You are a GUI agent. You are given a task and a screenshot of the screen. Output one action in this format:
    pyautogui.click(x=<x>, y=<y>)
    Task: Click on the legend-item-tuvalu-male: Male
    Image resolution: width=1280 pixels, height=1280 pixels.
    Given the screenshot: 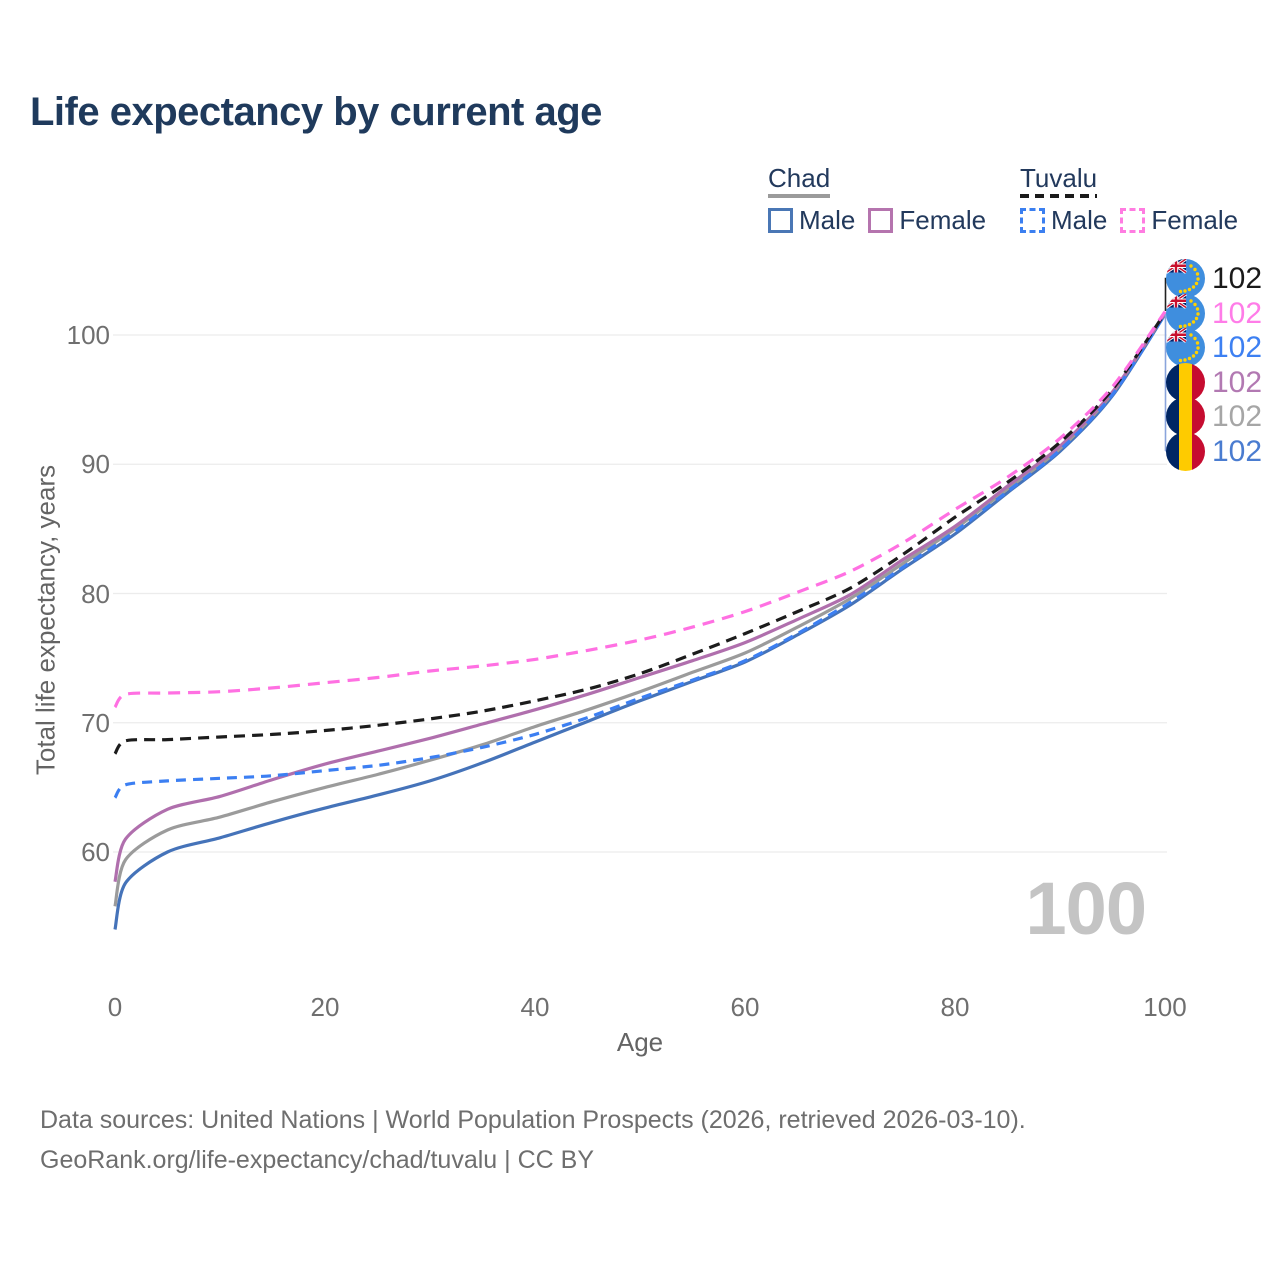 What is the action you would take?
    pyautogui.click(x=1063, y=220)
    